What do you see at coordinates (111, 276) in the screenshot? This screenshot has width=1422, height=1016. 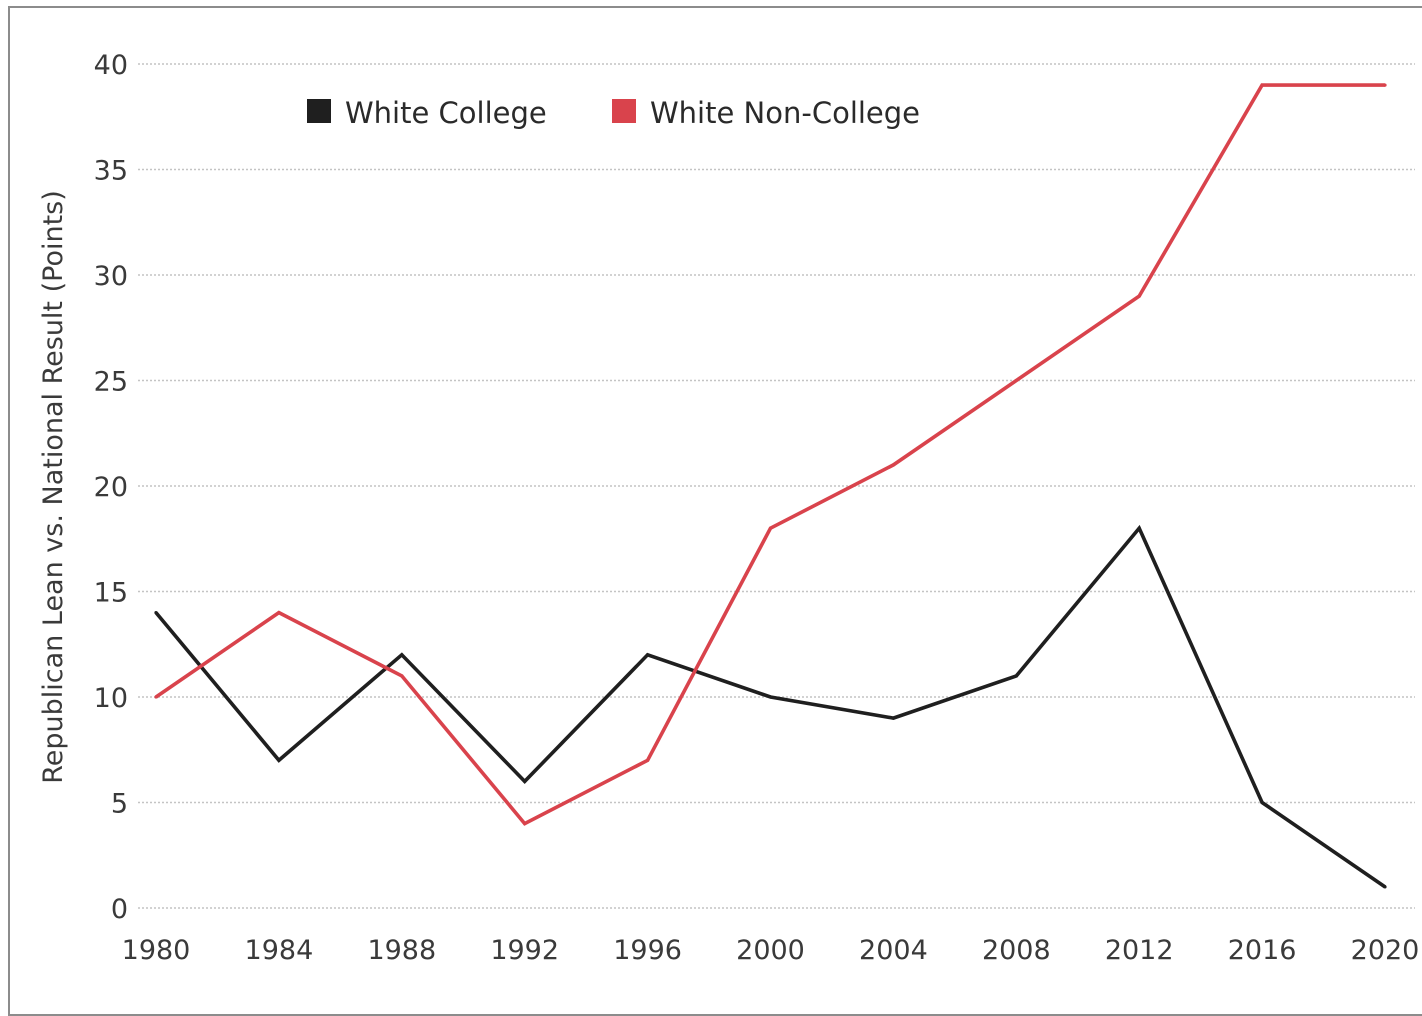 I see `y-tick-label: 30` at bounding box center [111, 276].